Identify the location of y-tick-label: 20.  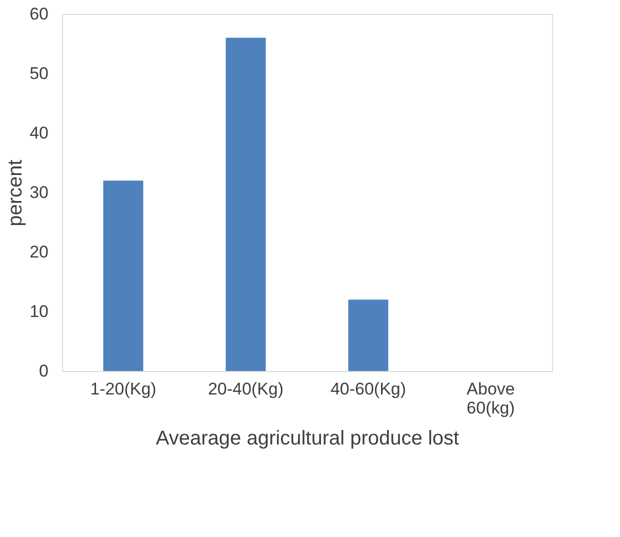
(39, 252).